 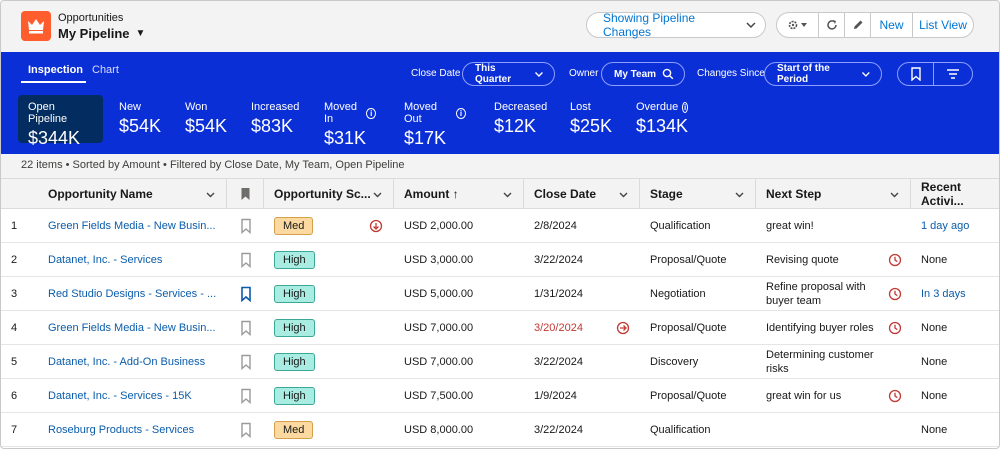 I want to click on amount-cell: USD 7,000.00, so click(x=439, y=328).